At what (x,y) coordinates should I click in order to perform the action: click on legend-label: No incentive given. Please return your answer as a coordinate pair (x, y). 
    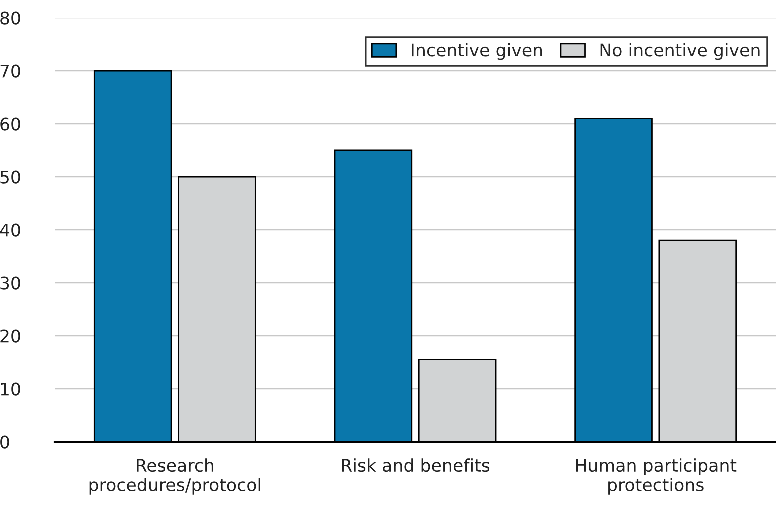
    Looking at the image, I should click on (680, 51).